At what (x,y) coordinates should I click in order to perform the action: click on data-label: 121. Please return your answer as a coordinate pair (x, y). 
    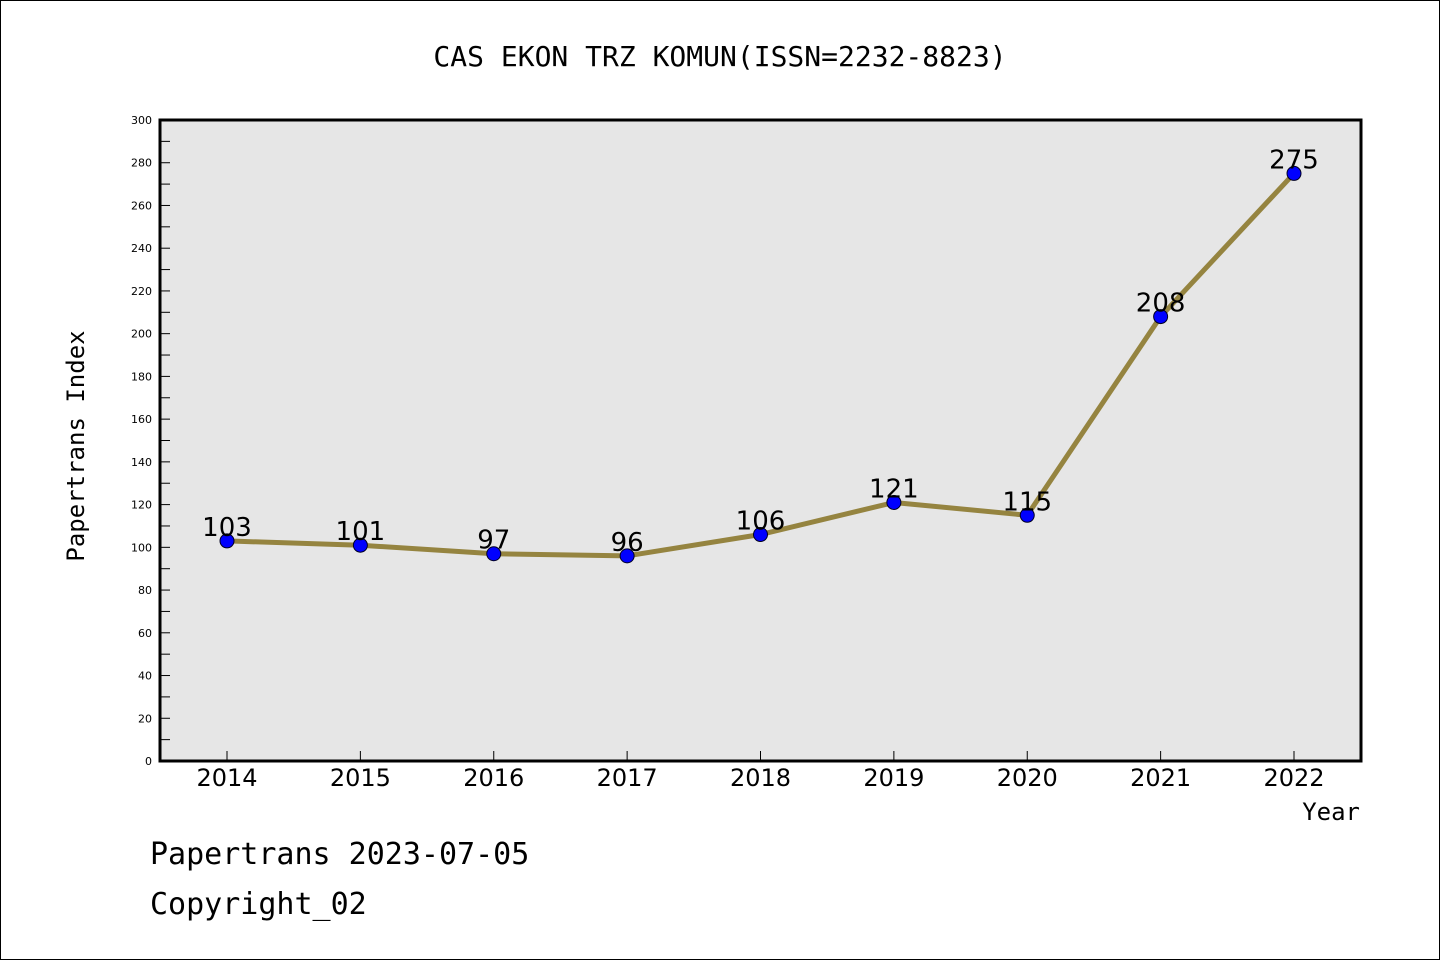
    Looking at the image, I should click on (894, 489).